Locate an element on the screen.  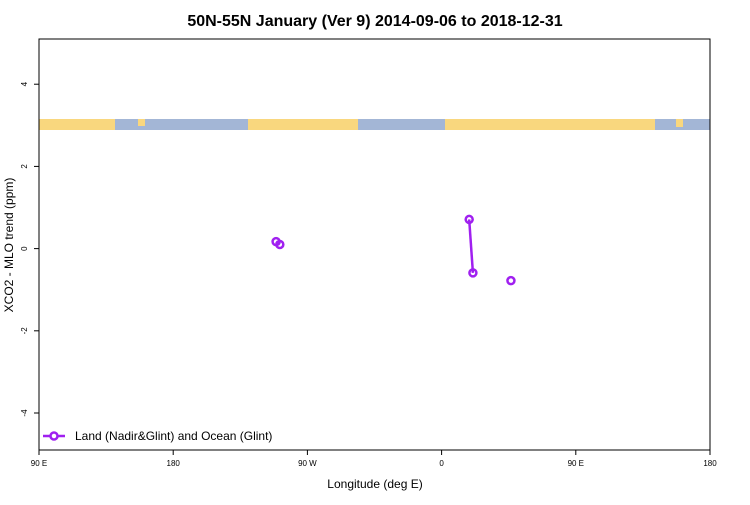
legend-marker is located at coordinates (54, 436).